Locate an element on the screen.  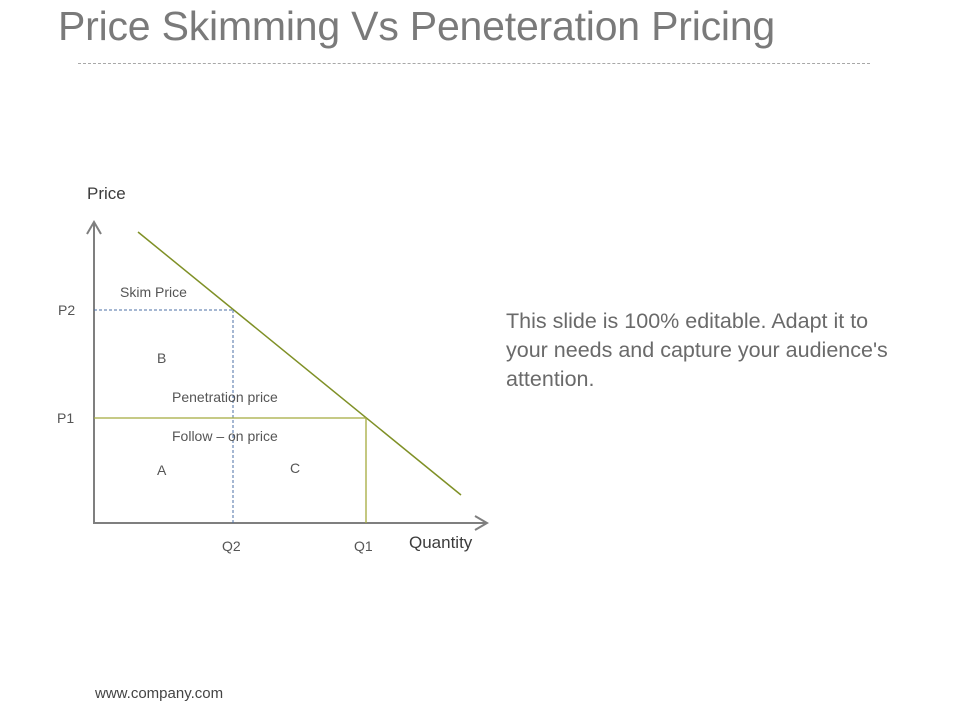
skim-price-label: Skim Price is located at coordinates (153, 292).